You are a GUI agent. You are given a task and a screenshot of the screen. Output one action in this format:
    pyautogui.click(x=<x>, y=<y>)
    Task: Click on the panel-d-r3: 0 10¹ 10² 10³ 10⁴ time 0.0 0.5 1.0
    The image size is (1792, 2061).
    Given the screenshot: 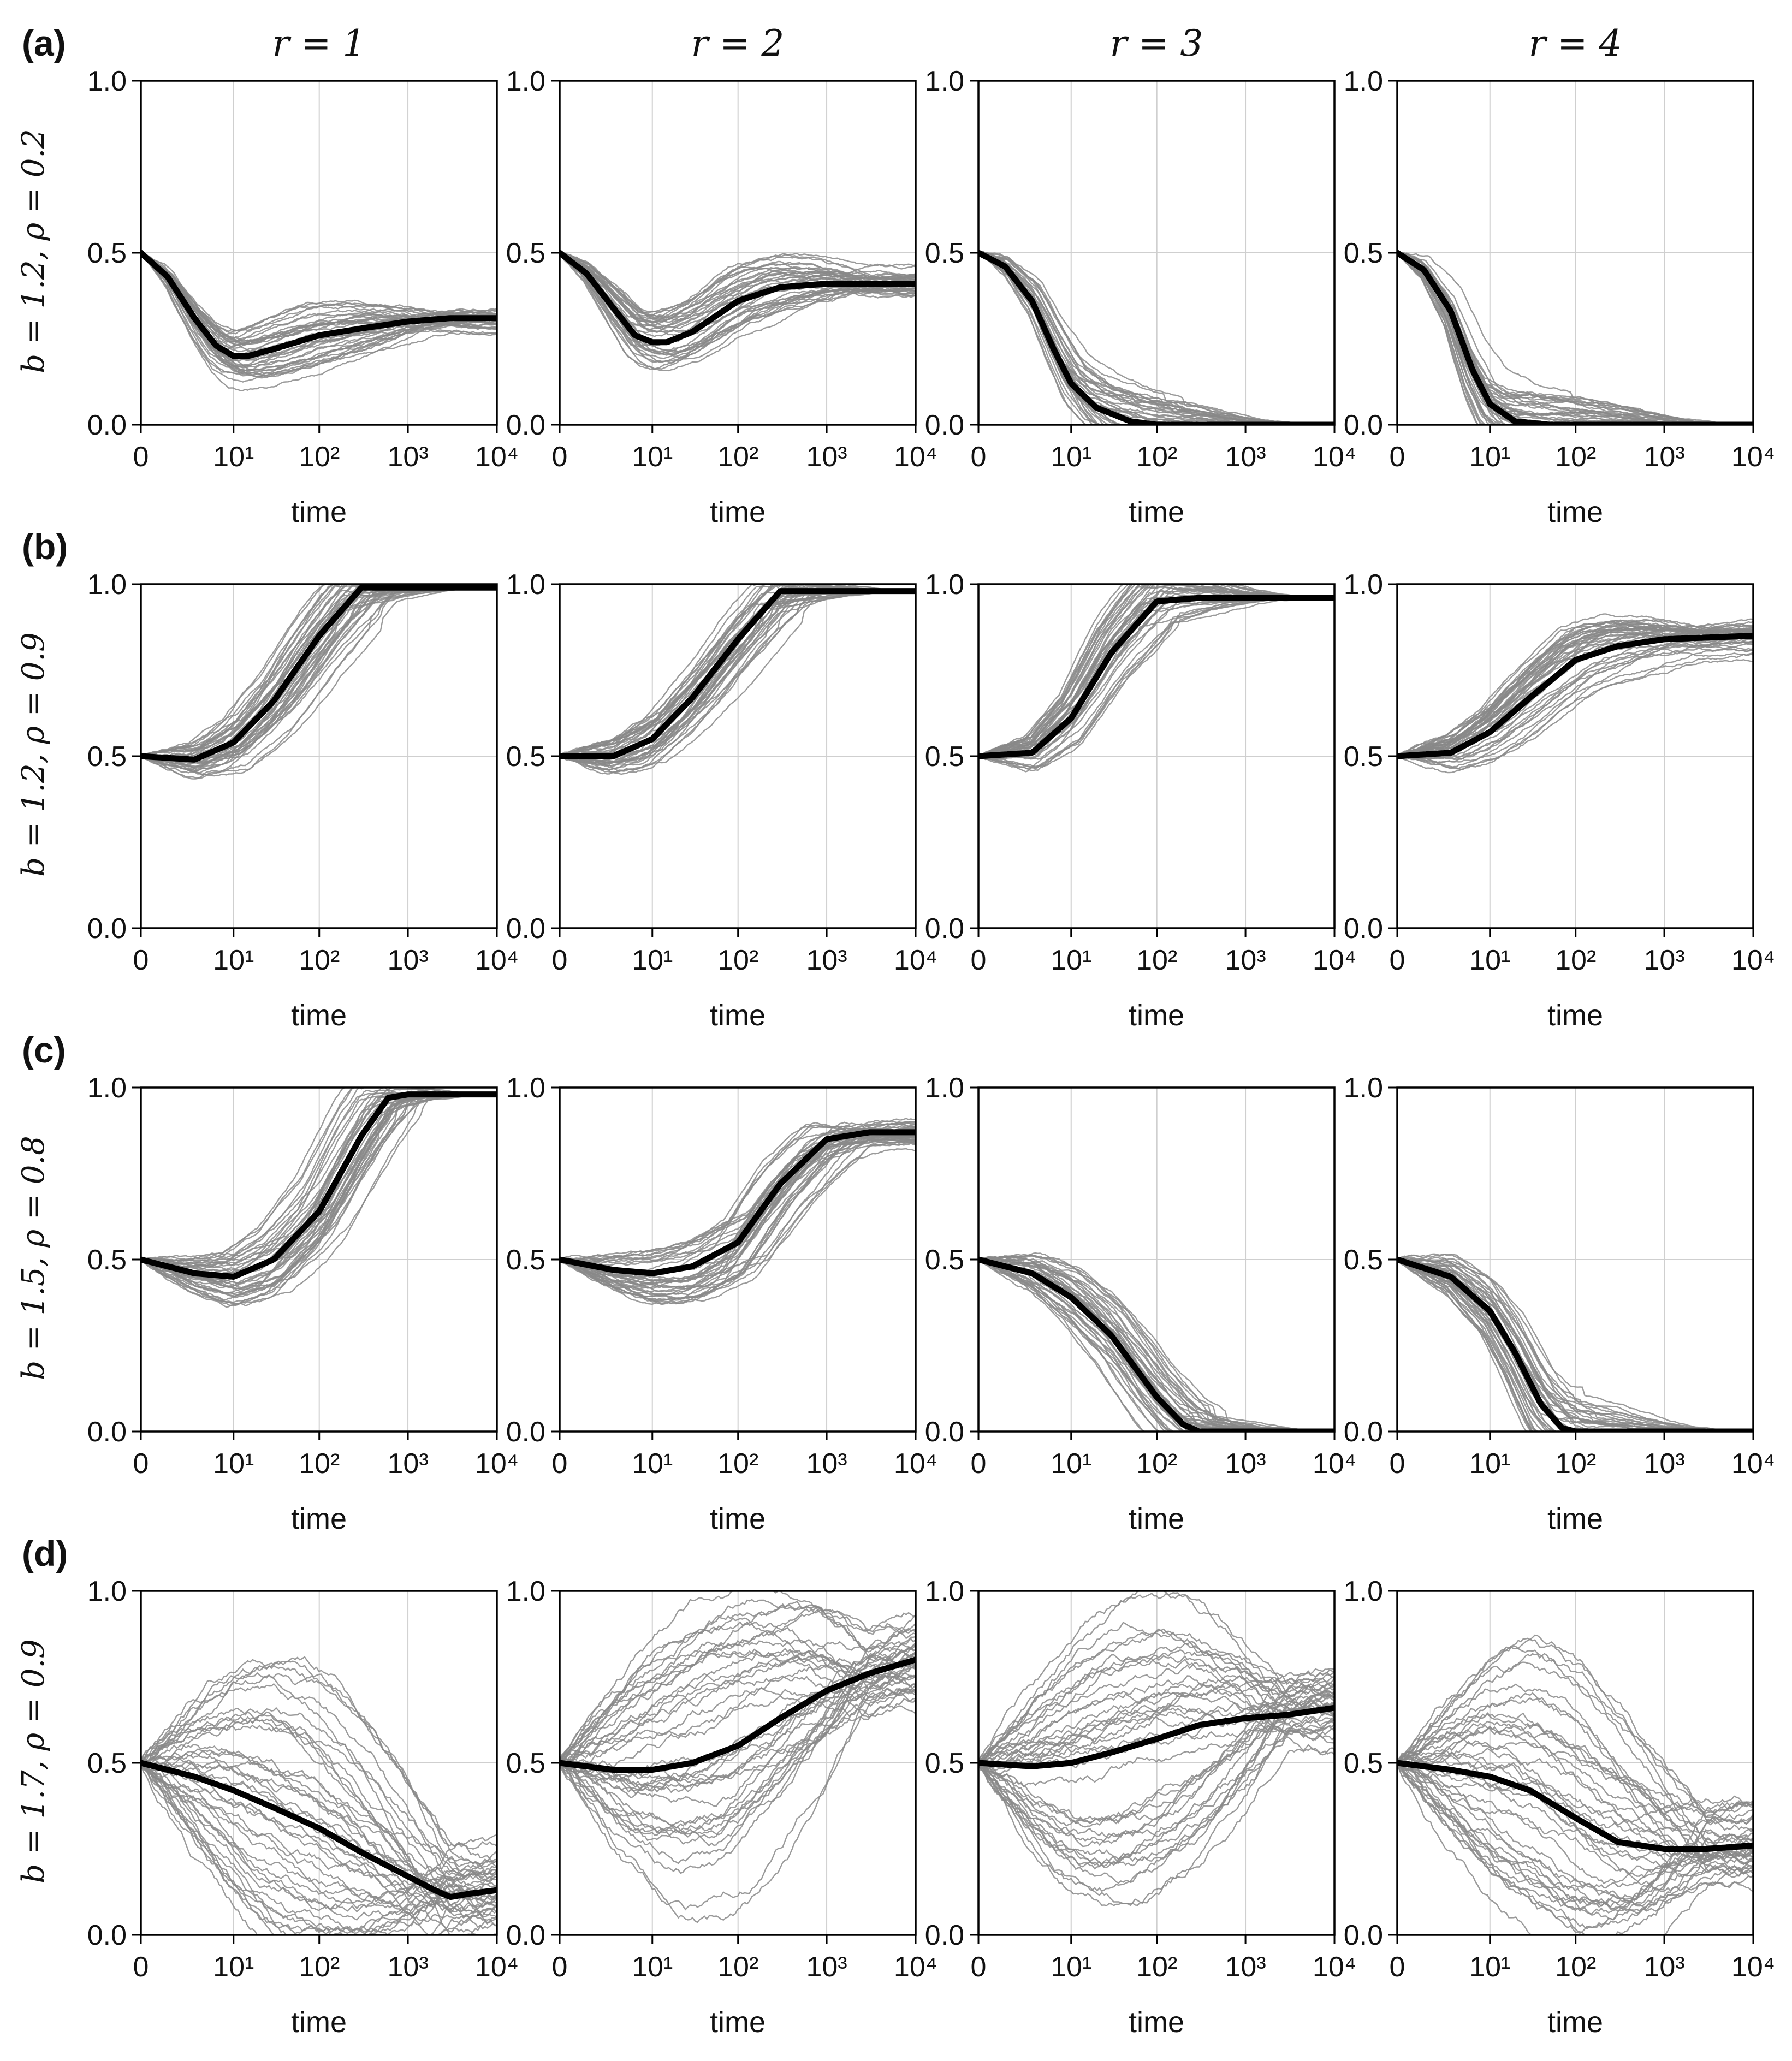 What is the action you would take?
    pyautogui.click(x=1140, y=1808)
    